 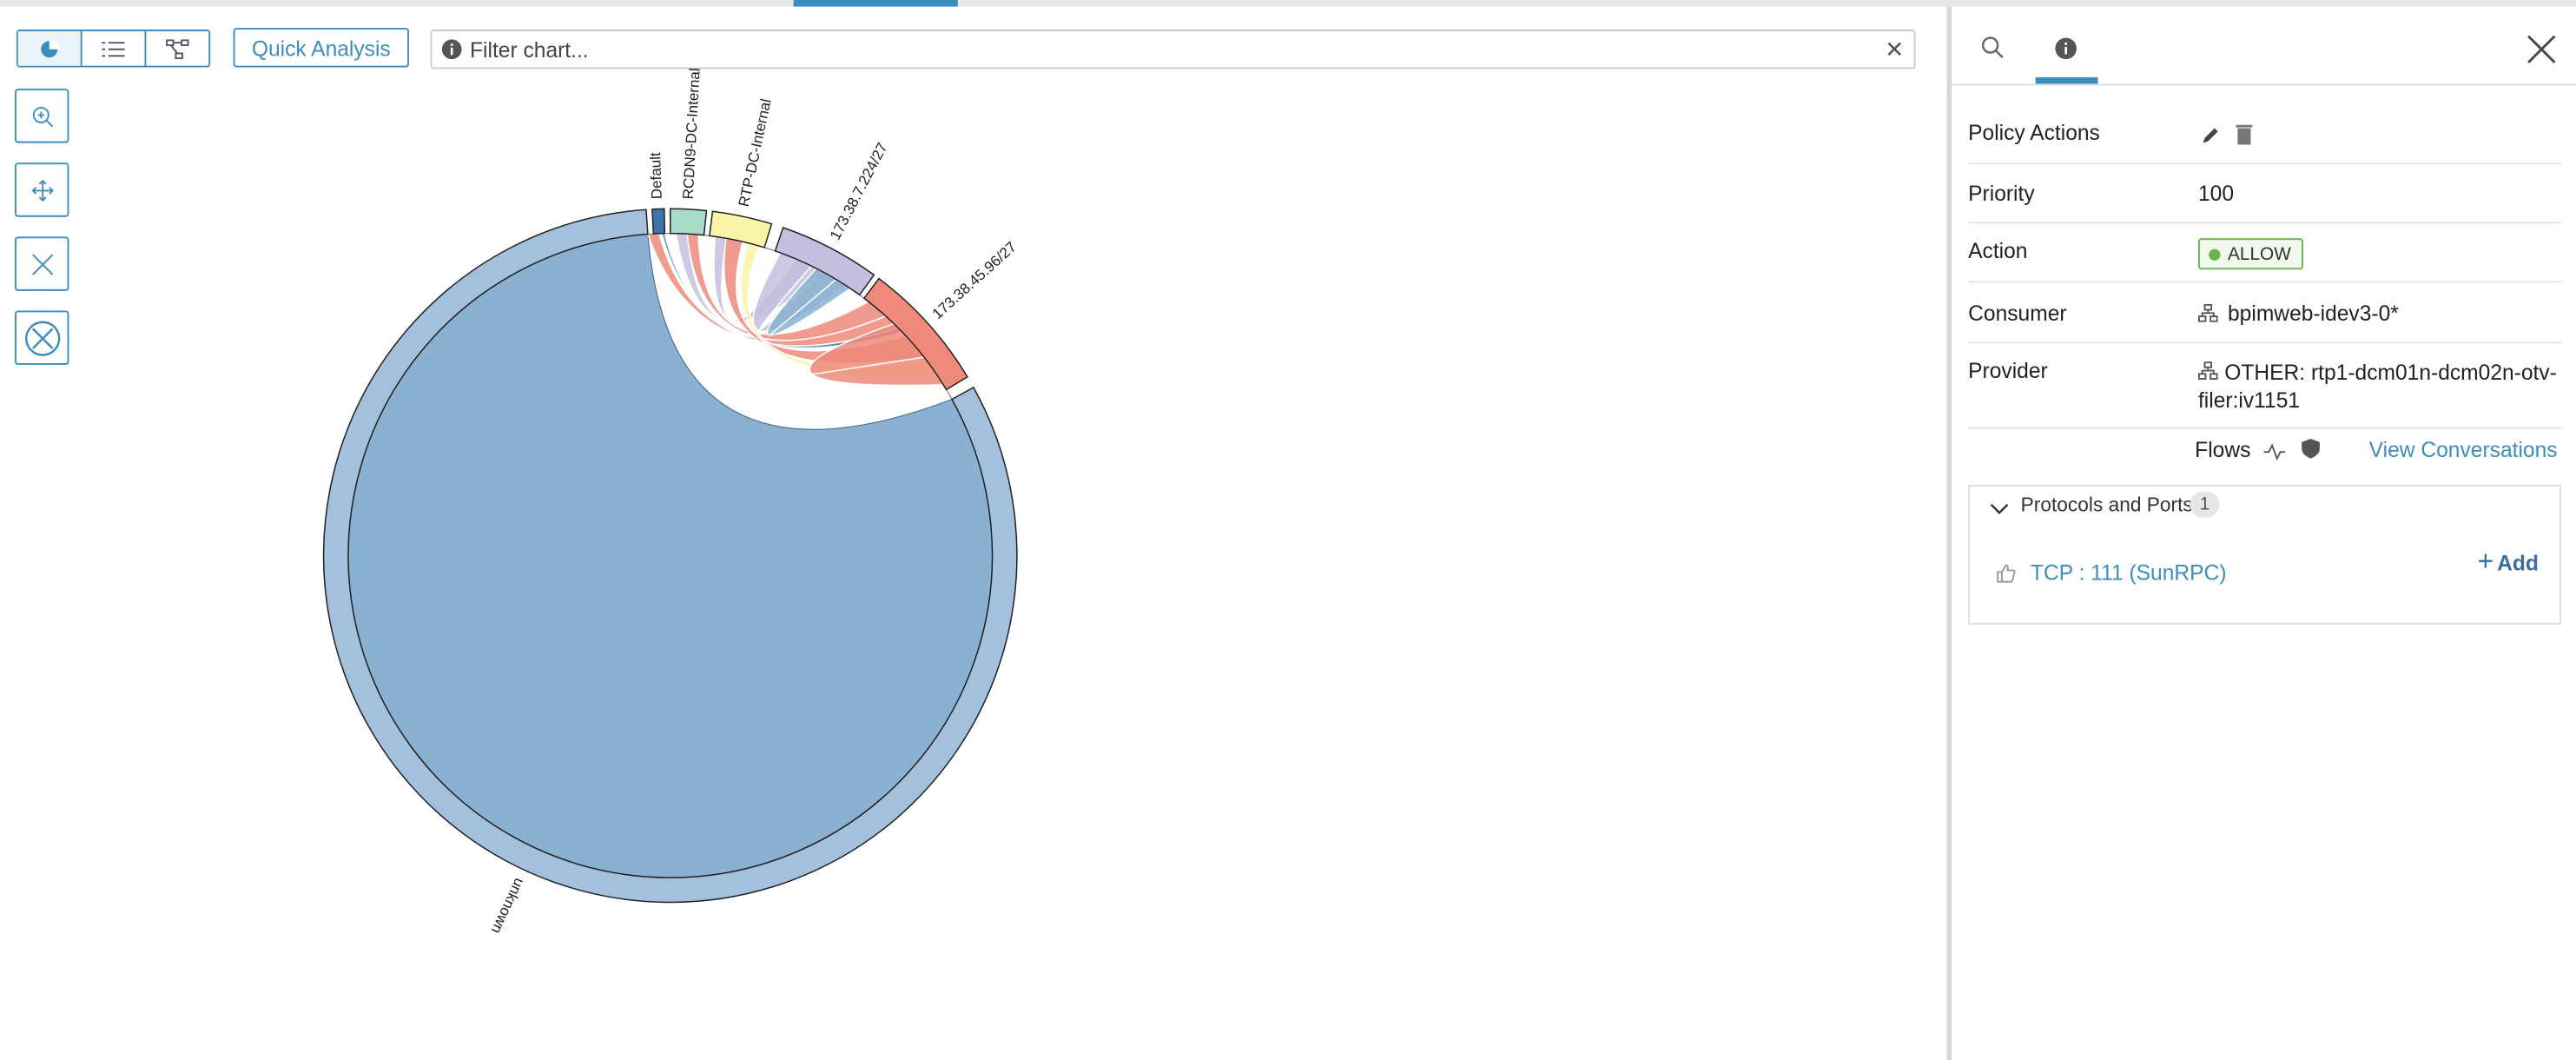 What do you see at coordinates (2000, 511) in the screenshot?
I see `collapse-icon` at bounding box center [2000, 511].